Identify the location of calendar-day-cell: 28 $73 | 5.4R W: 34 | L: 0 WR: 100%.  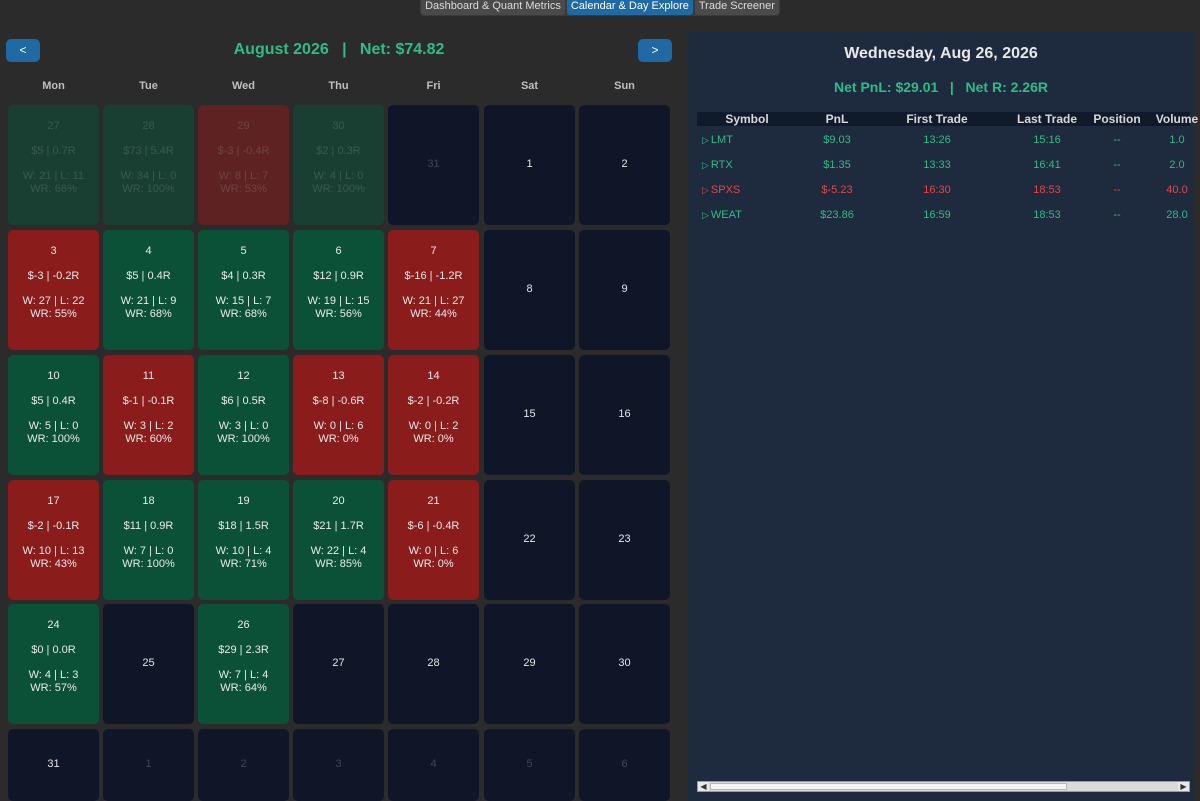
(148, 165).